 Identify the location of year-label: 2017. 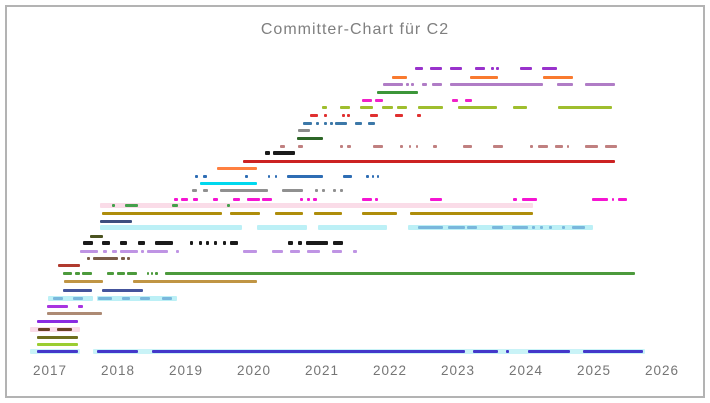
(50, 370).